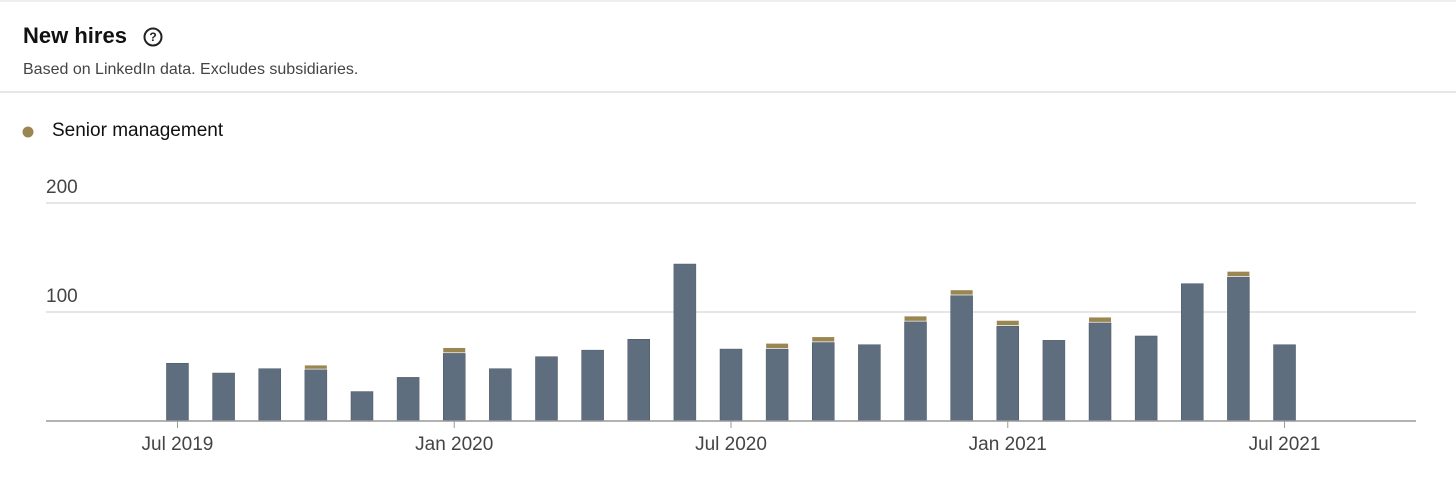 The image size is (1456, 481). What do you see at coordinates (138, 130) in the screenshot?
I see `legend-label: Senior management` at bounding box center [138, 130].